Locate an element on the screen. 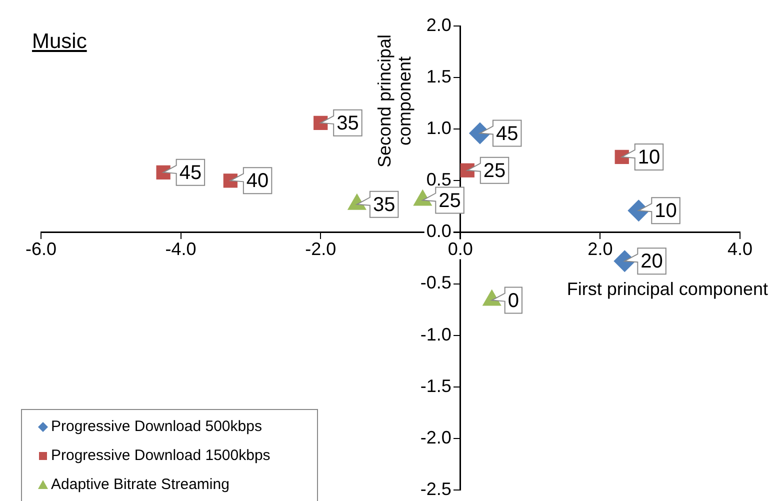  chart-title: Music is located at coordinates (59, 42).